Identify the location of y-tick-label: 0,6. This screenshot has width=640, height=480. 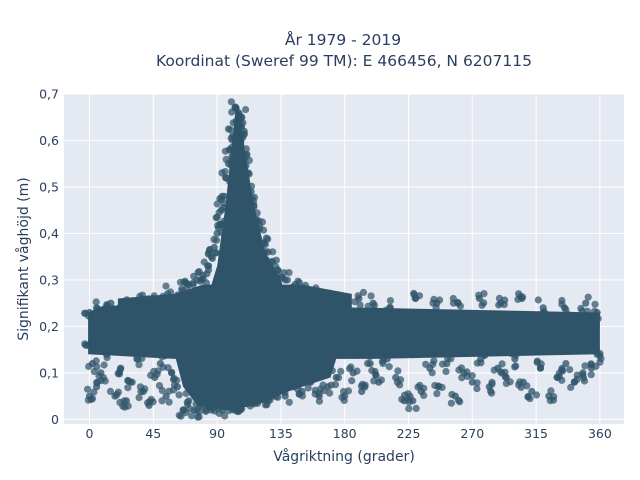
(49, 140).